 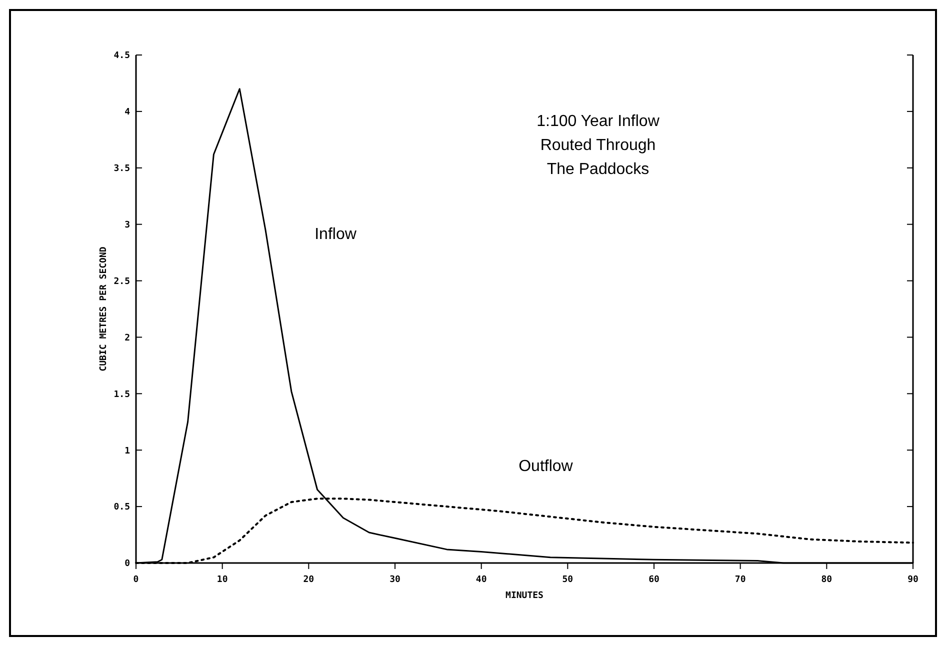 I want to click on x-tick-label: 40, so click(x=481, y=580).